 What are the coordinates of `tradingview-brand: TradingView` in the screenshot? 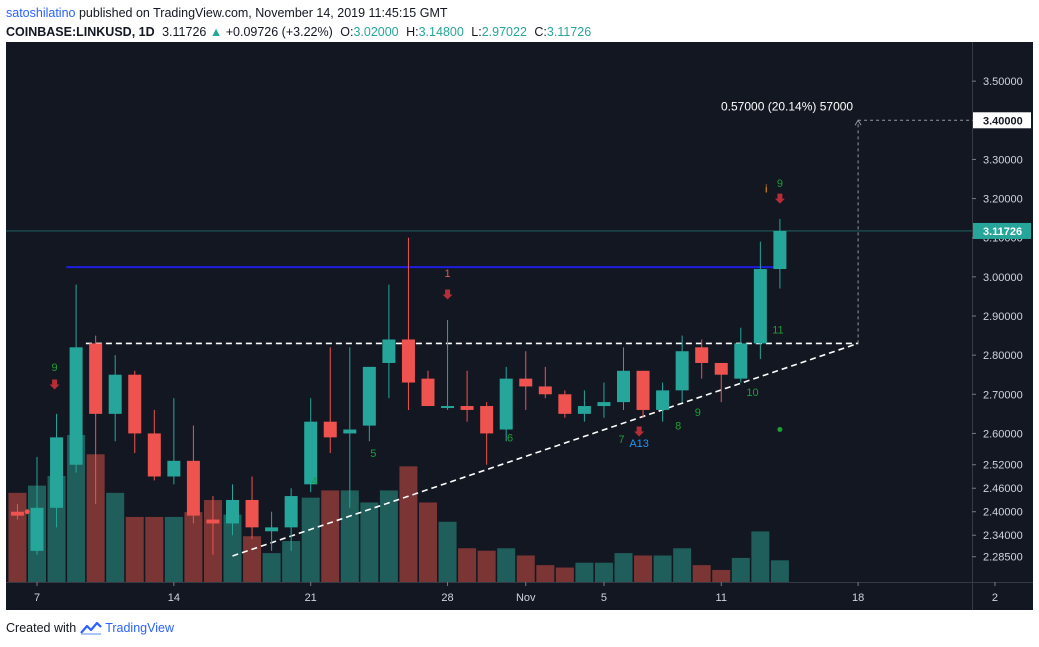 It's located at (139, 628).